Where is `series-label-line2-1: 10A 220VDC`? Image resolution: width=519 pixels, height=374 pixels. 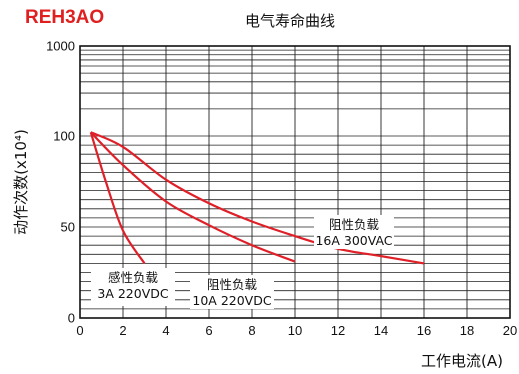 series-label-line2-1: 10A 220VDC is located at coordinates (231, 300).